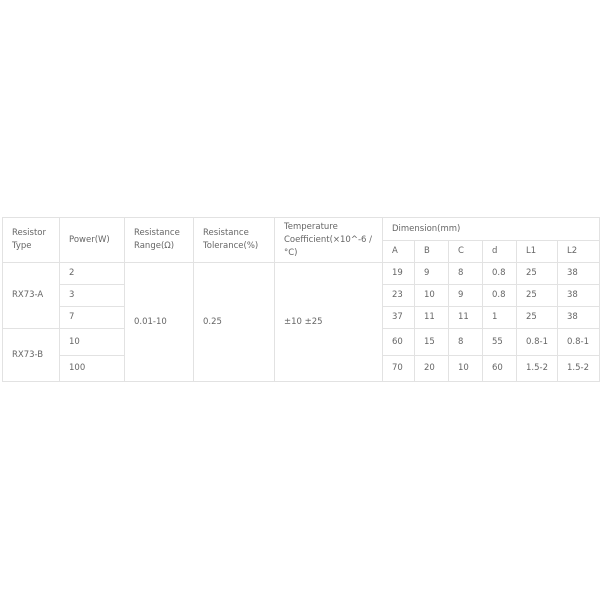 The image size is (600, 600). What do you see at coordinates (499, 342) in the screenshot?
I see `dim-cell: 55` at bounding box center [499, 342].